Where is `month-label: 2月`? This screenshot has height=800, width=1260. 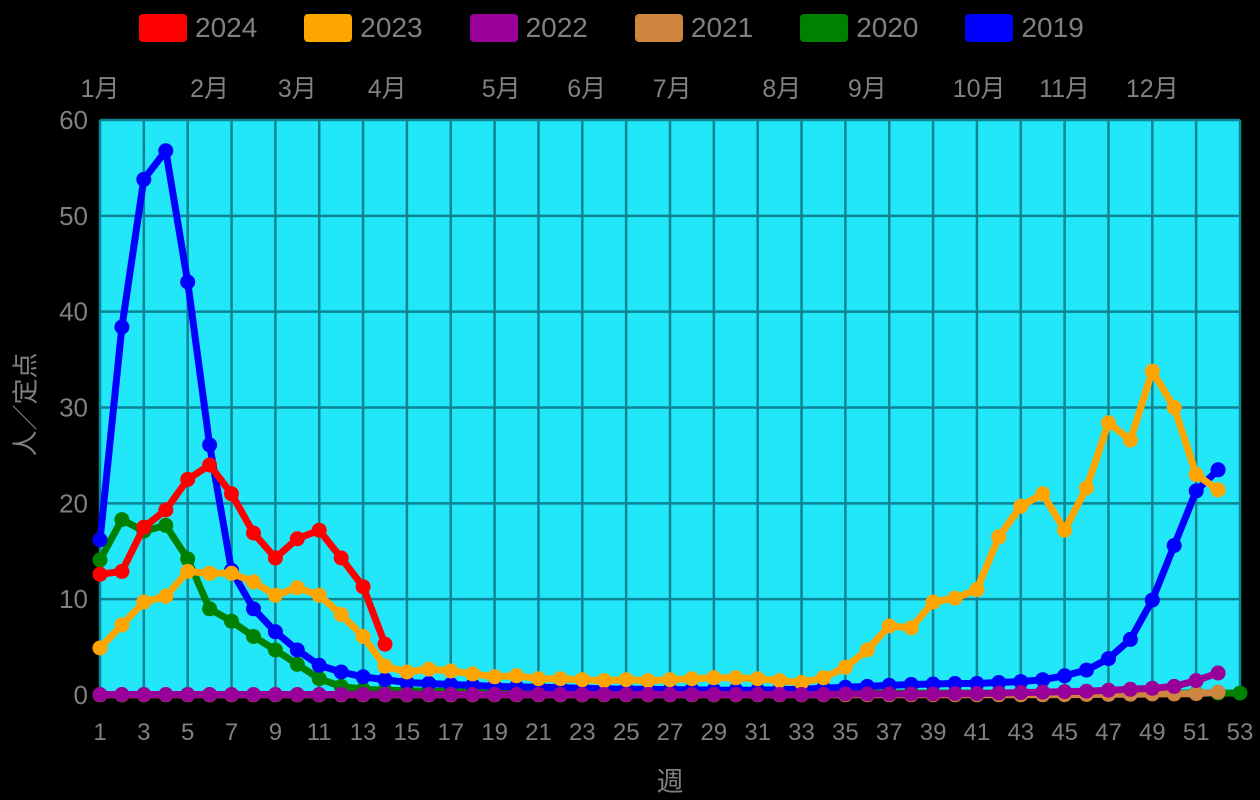
month-label: 2月 is located at coordinates (209, 89).